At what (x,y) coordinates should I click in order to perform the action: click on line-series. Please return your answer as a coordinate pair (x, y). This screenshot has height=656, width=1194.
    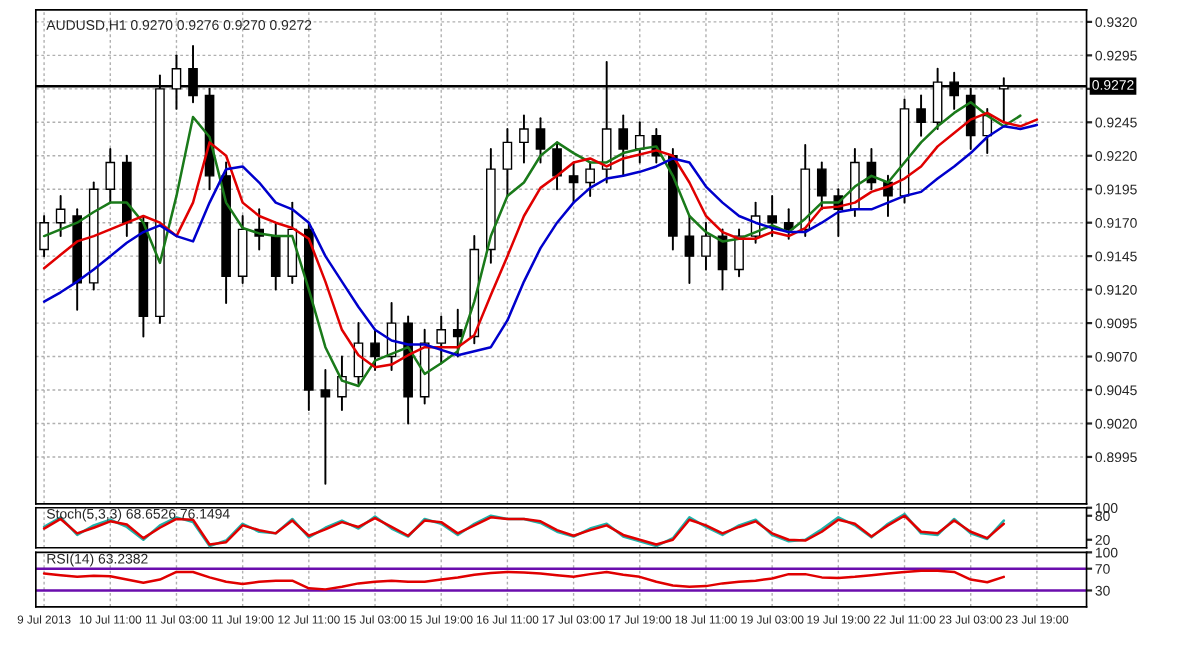
    Looking at the image, I should click on (524, 580).